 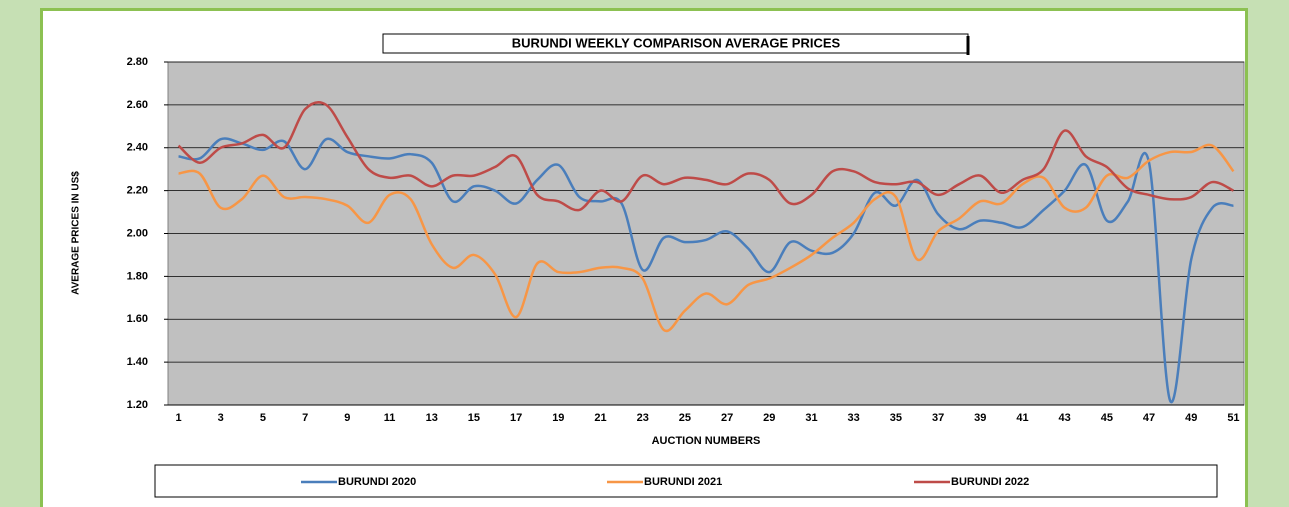 I want to click on x-tick-label: 37, so click(x=938, y=418).